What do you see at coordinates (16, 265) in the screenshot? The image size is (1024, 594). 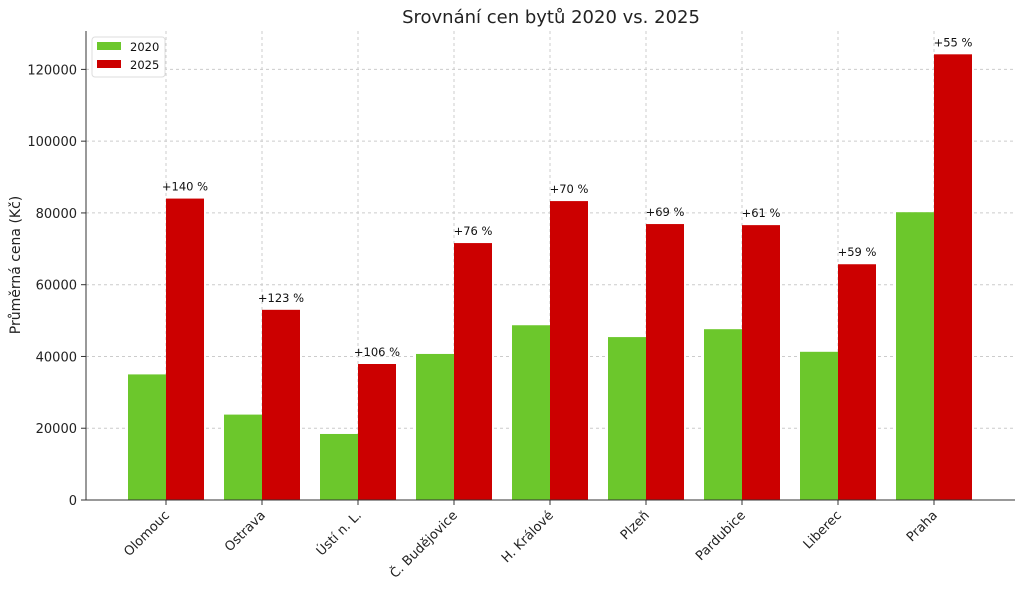 I see `y-axis-label: Průměrná cena (Kč)` at bounding box center [16, 265].